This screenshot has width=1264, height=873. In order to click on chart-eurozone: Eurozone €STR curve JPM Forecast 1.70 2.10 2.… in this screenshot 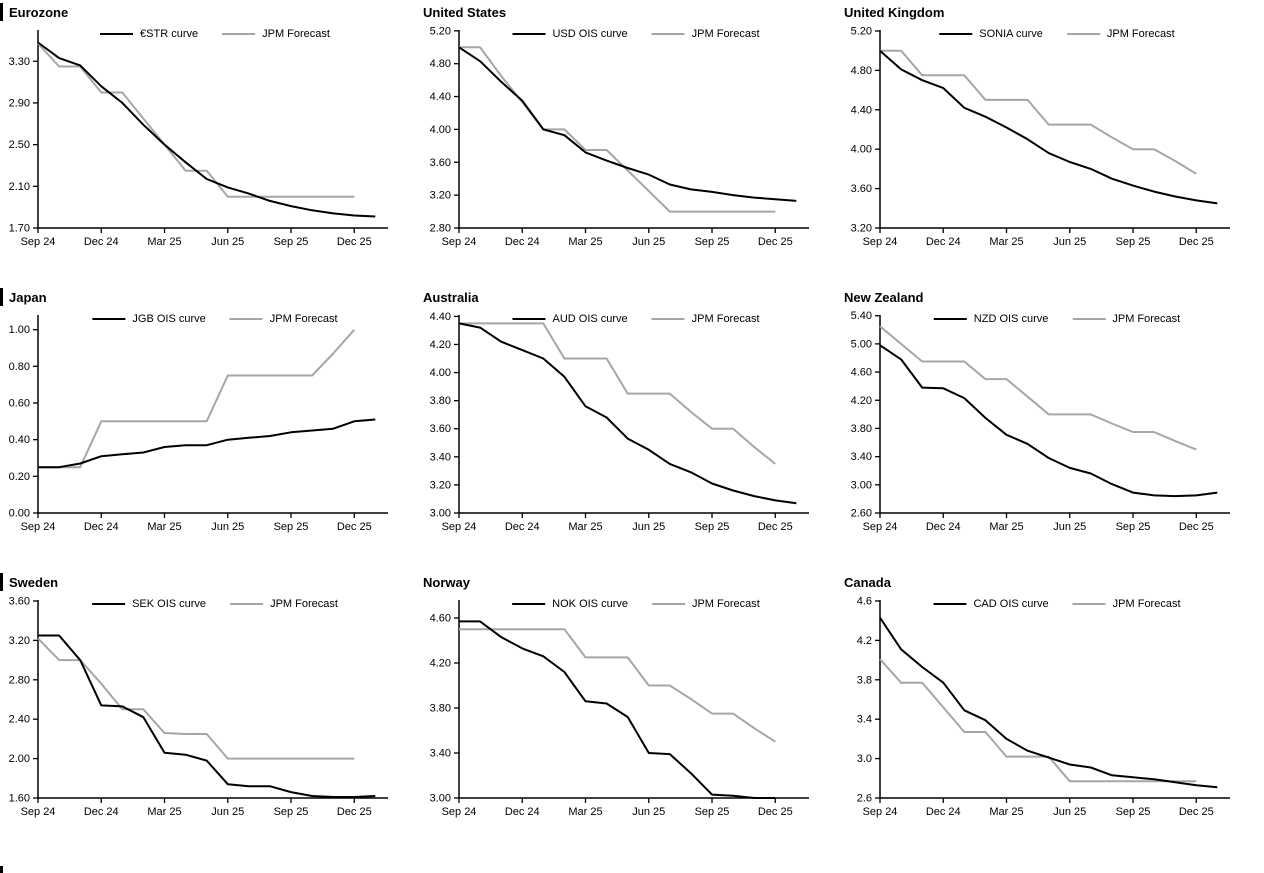, I will do `click(210, 142)`.